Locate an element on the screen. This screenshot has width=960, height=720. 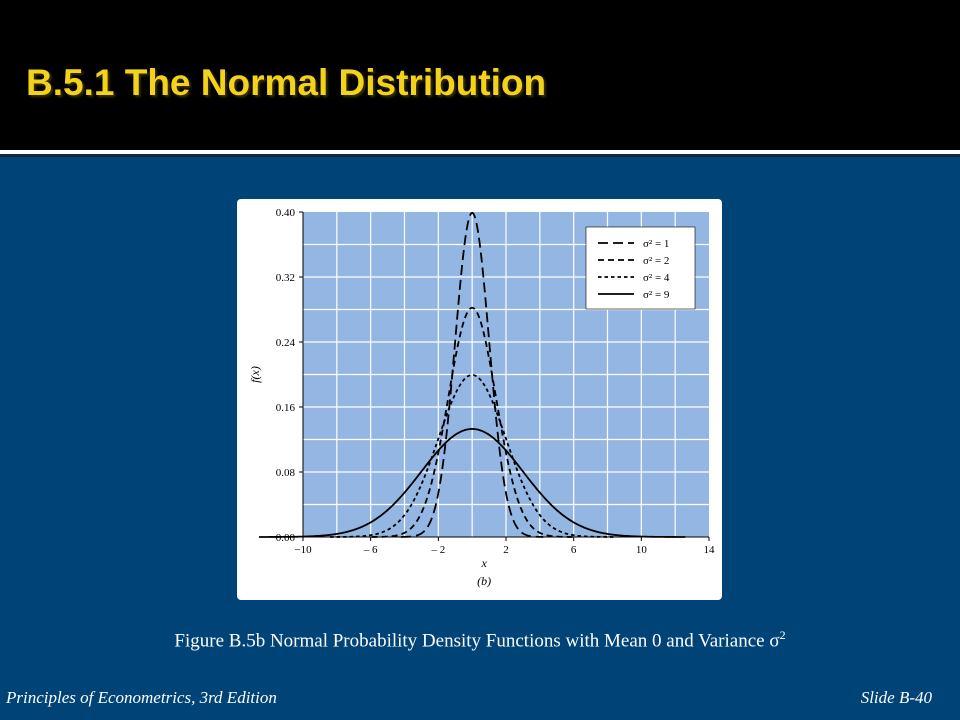
legend: σ² = 1 σ² = 2 σ² = 4 σ² = 9 is located at coordinates (640, 268).